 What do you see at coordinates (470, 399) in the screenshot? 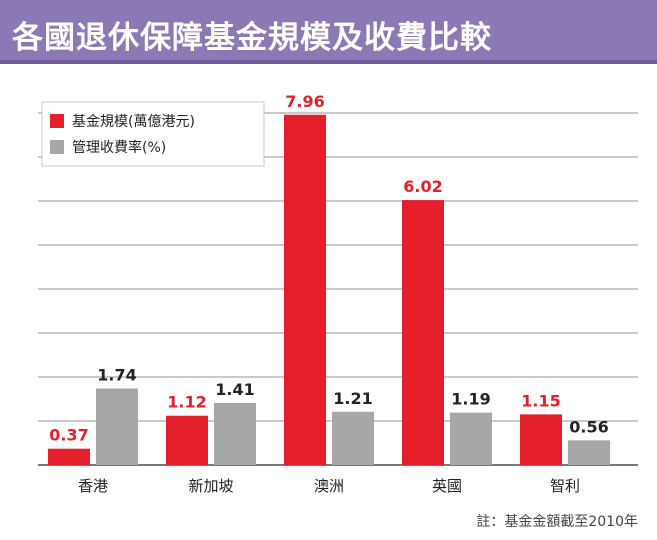
I see `data-label-fee-rate: 1.19` at bounding box center [470, 399].